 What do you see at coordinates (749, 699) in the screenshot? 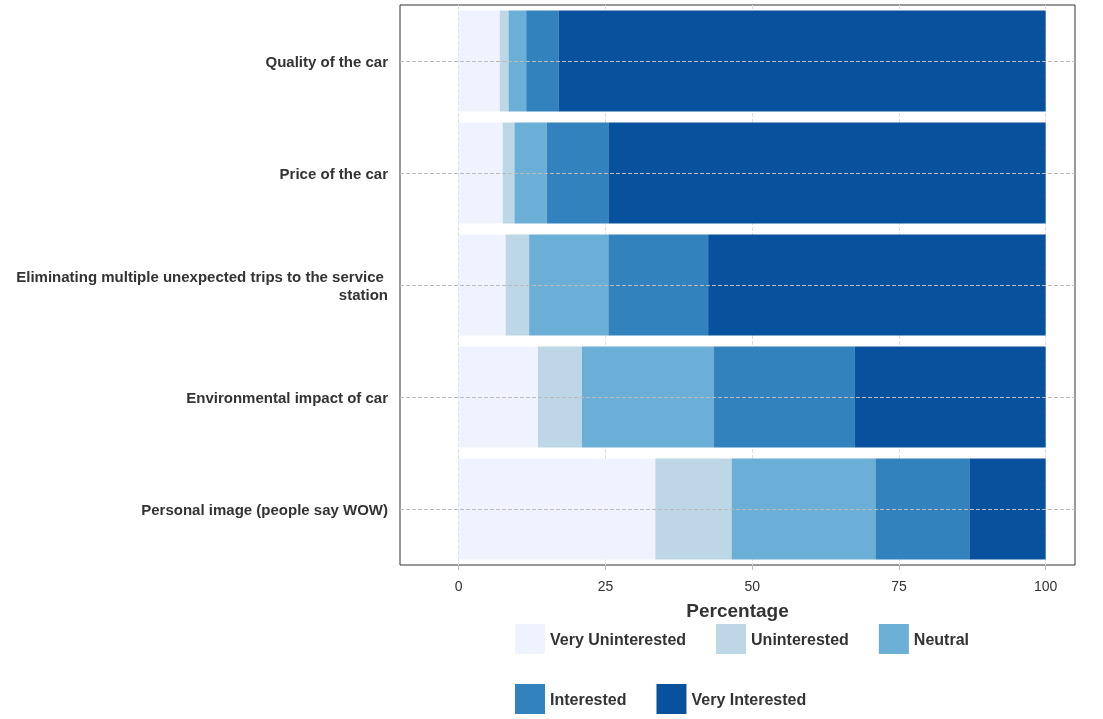
I see `legend-label: Very Interested` at bounding box center [749, 699].